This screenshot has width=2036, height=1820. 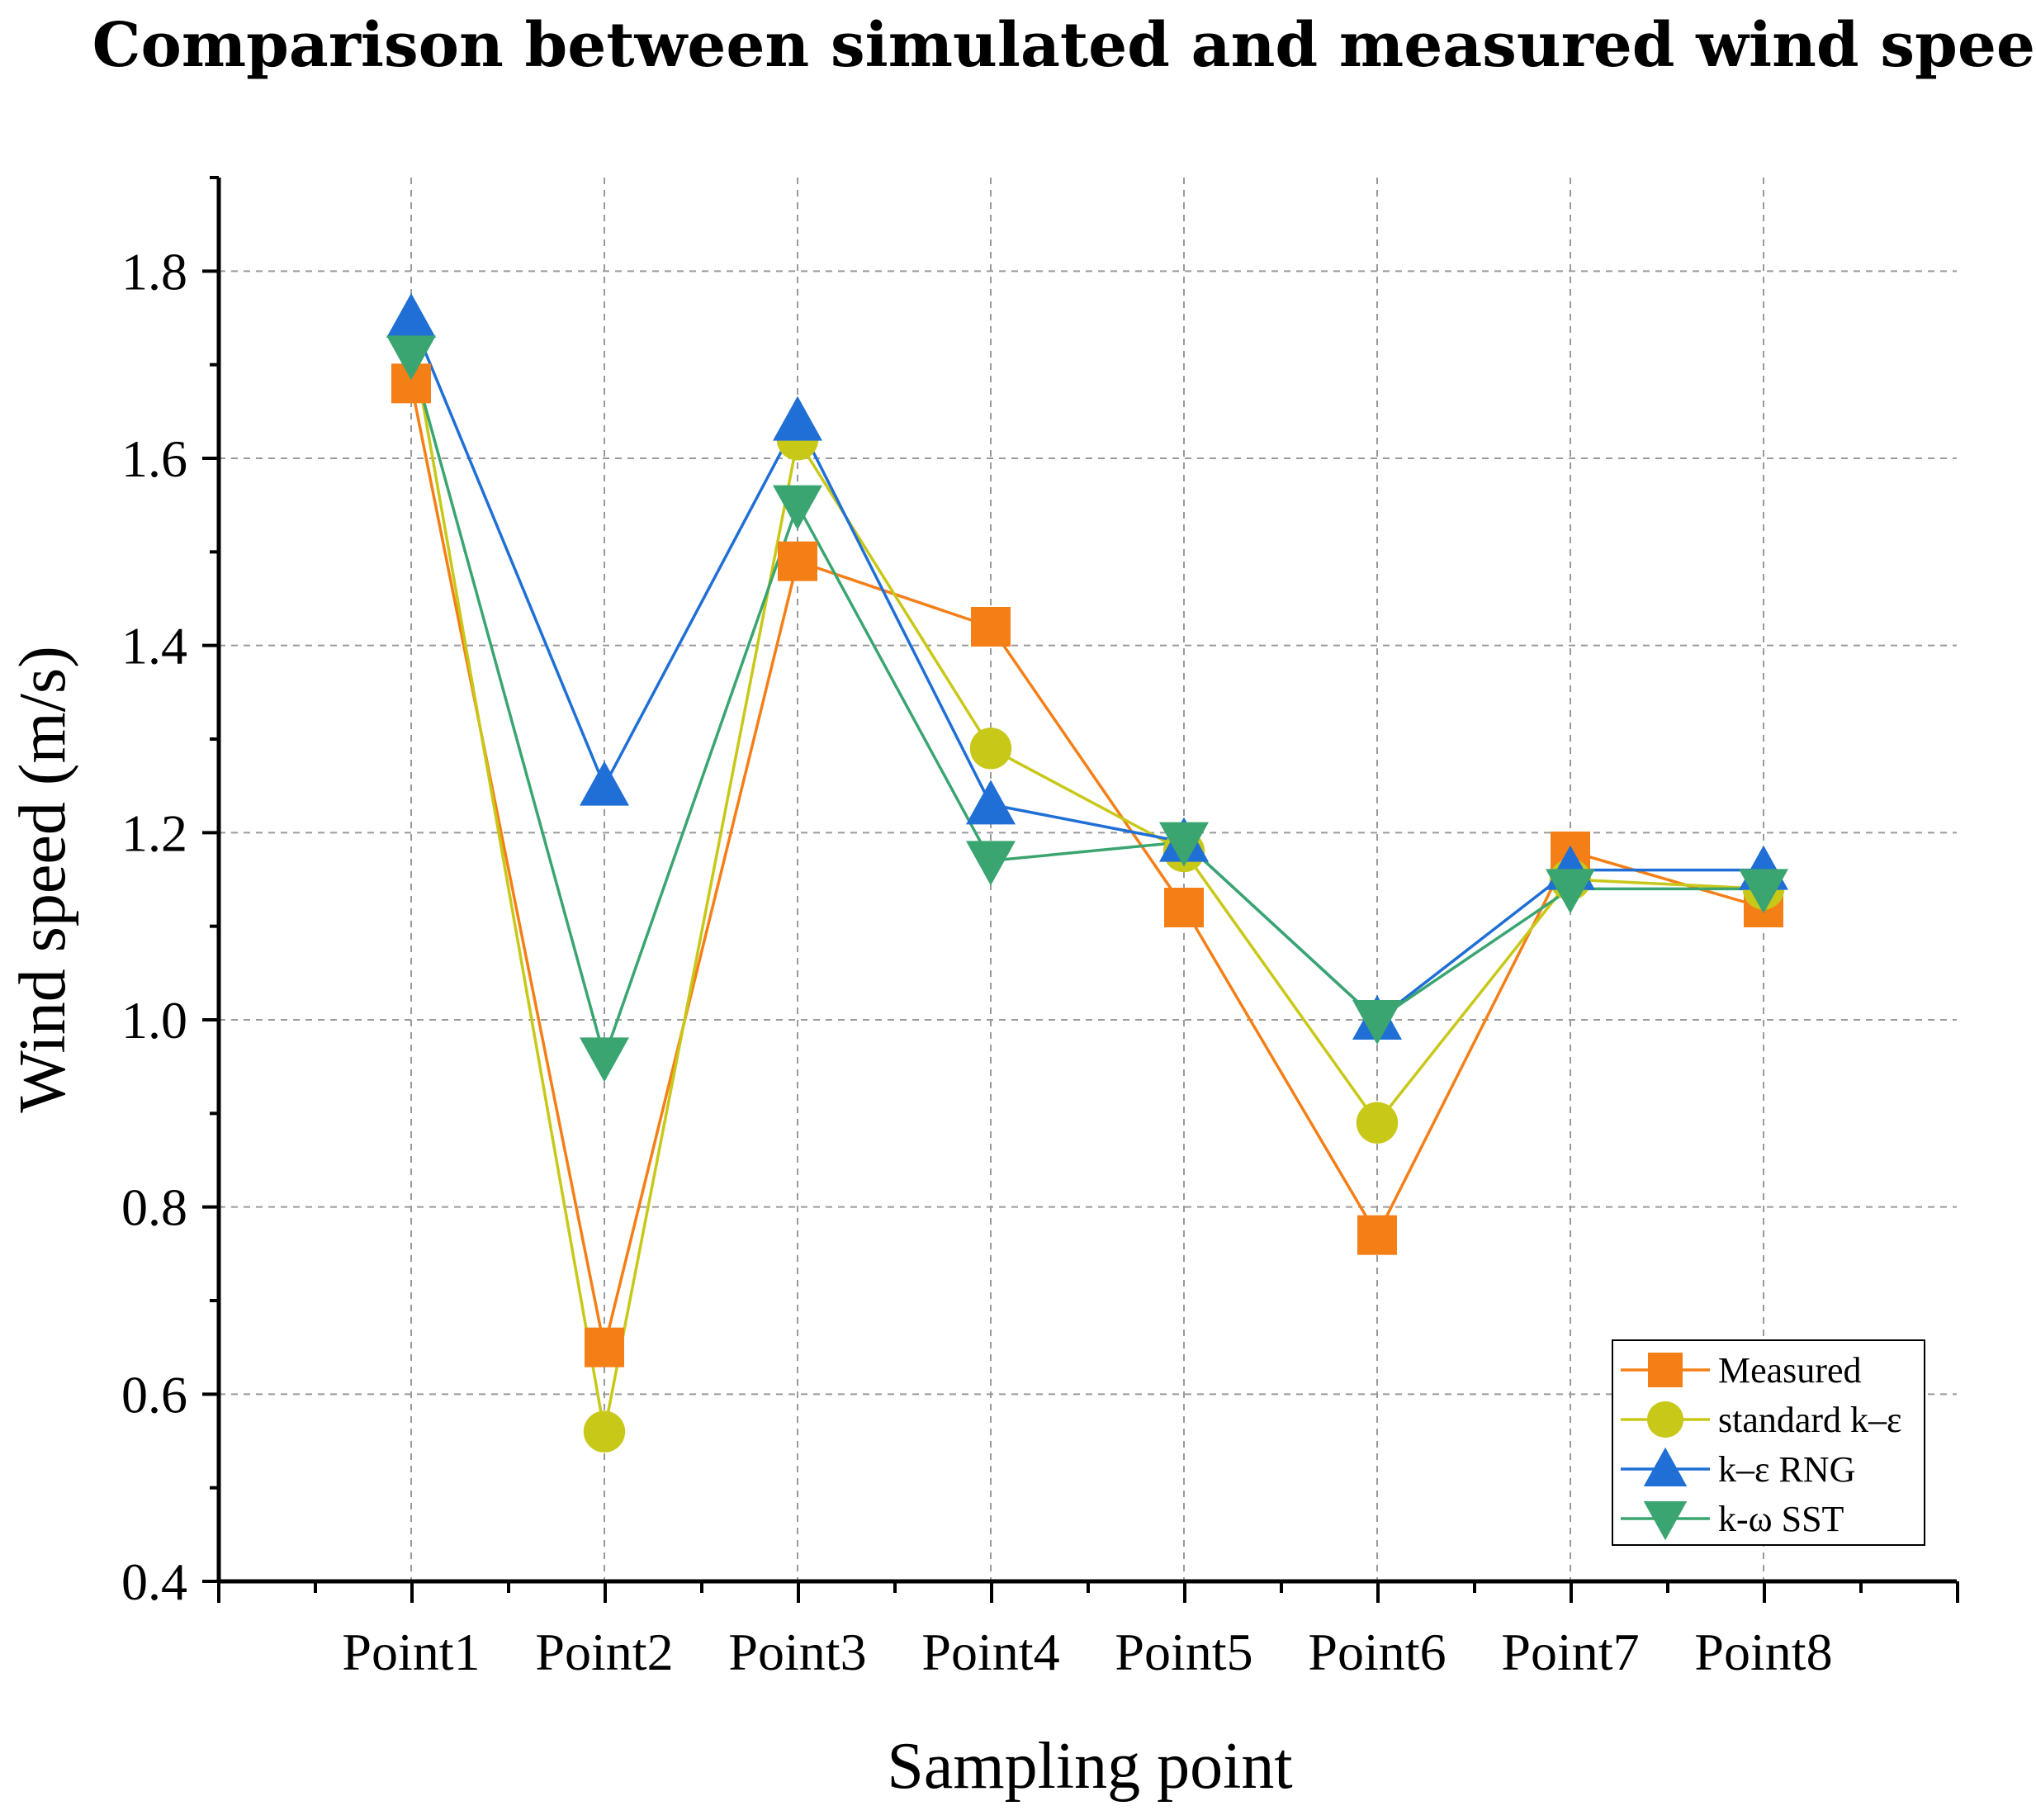 What do you see at coordinates (43, 879) in the screenshot?
I see `y-axis-label: Wind speed (m/s)` at bounding box center [43, 879].